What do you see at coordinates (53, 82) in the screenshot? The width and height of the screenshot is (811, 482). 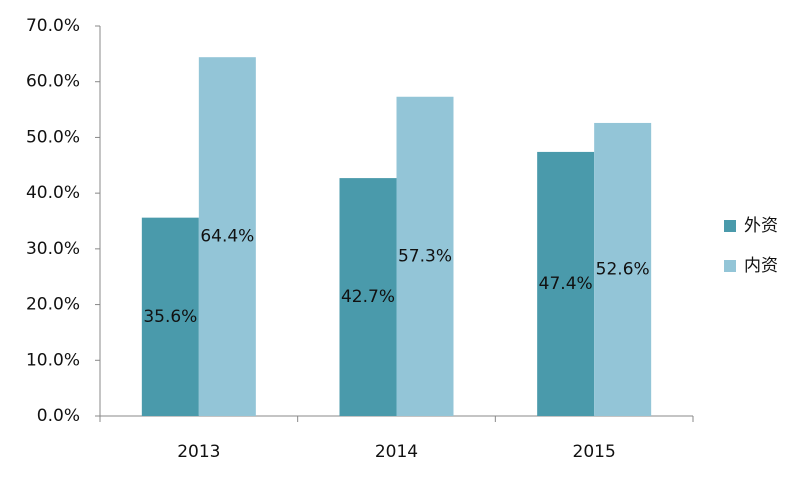 I see `y-tick-label: 60.0%` at bounding box center [53, 82].